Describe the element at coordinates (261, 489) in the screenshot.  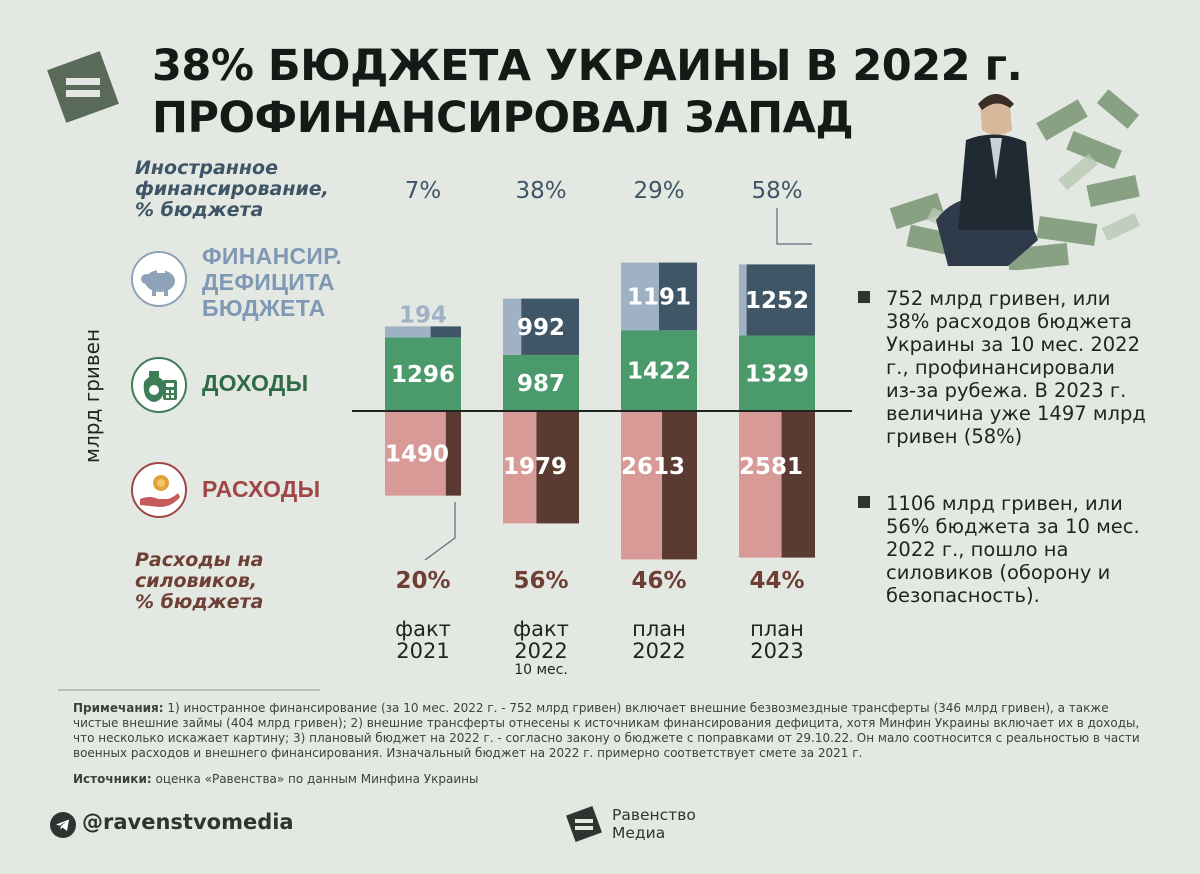
I see `legend-expense: РАСХОДЫ` at that location.